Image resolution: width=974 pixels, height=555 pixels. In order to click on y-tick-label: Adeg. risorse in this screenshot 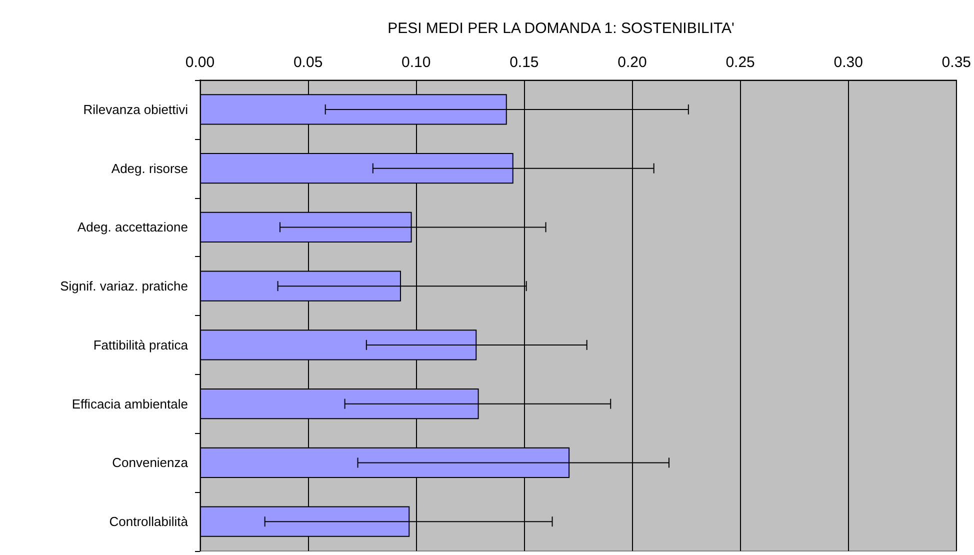, I will do `click(149, 168)`.